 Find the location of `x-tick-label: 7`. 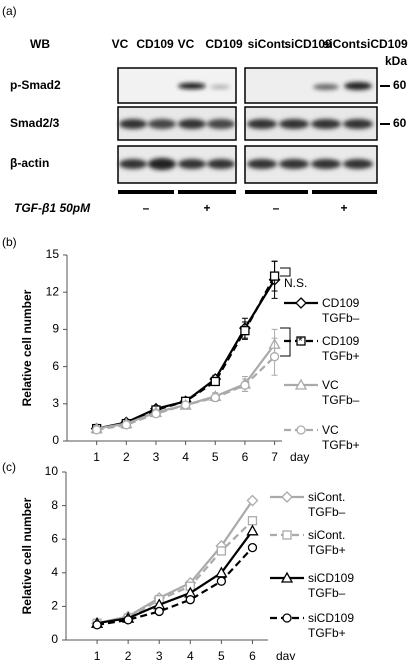

x-tick-label: 7 is located at coordinates (274, 457).